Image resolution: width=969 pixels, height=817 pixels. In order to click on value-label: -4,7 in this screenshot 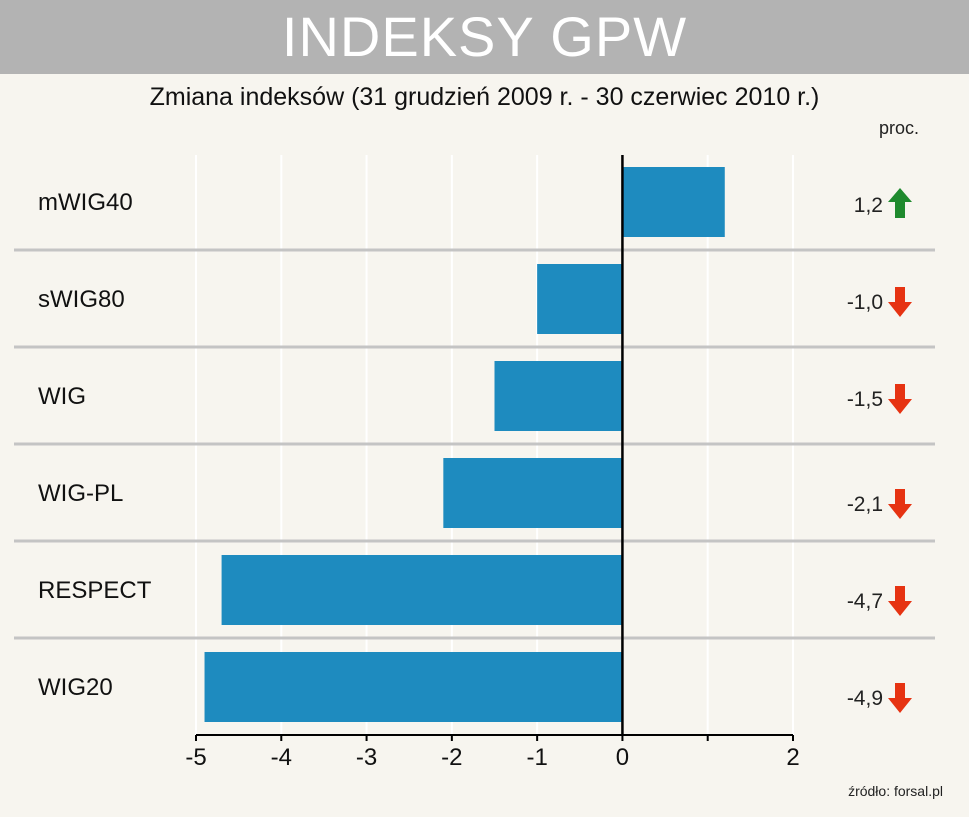, I will do `click(865, 601)`.